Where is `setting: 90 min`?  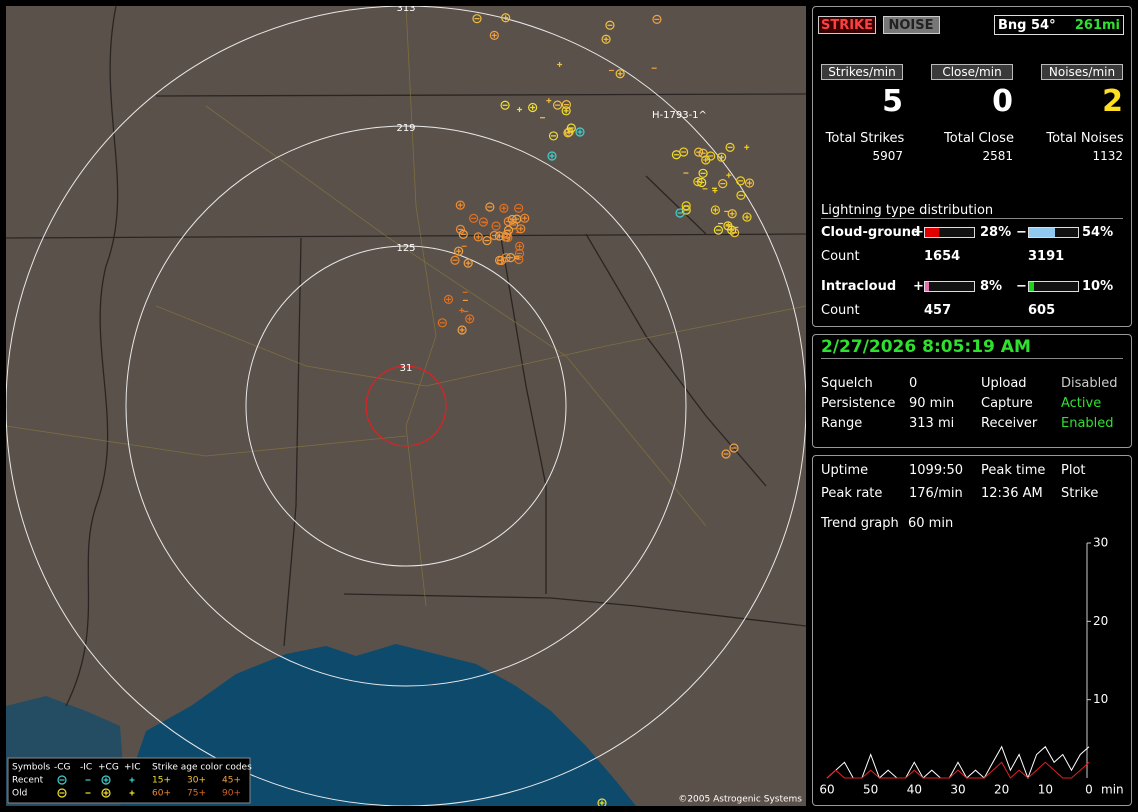 setting: 90 min is located at coordinates (932, 403).